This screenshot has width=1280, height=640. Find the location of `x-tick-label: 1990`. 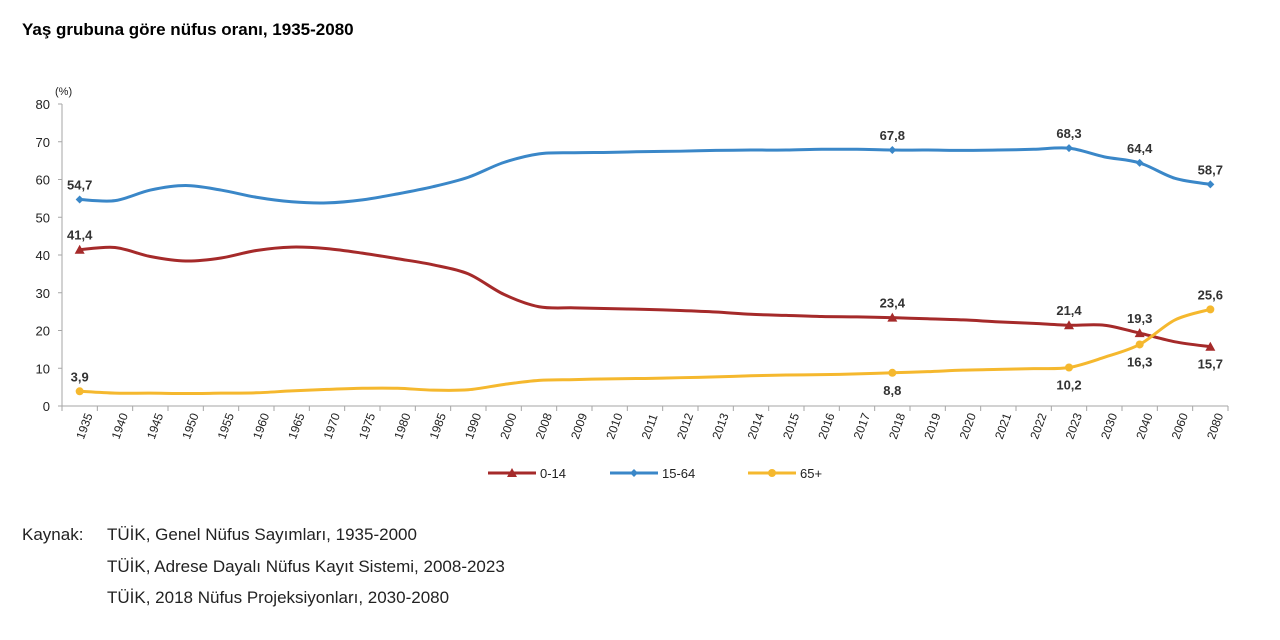

x-tick-label: 1990 is located at coordinates (473, 426).